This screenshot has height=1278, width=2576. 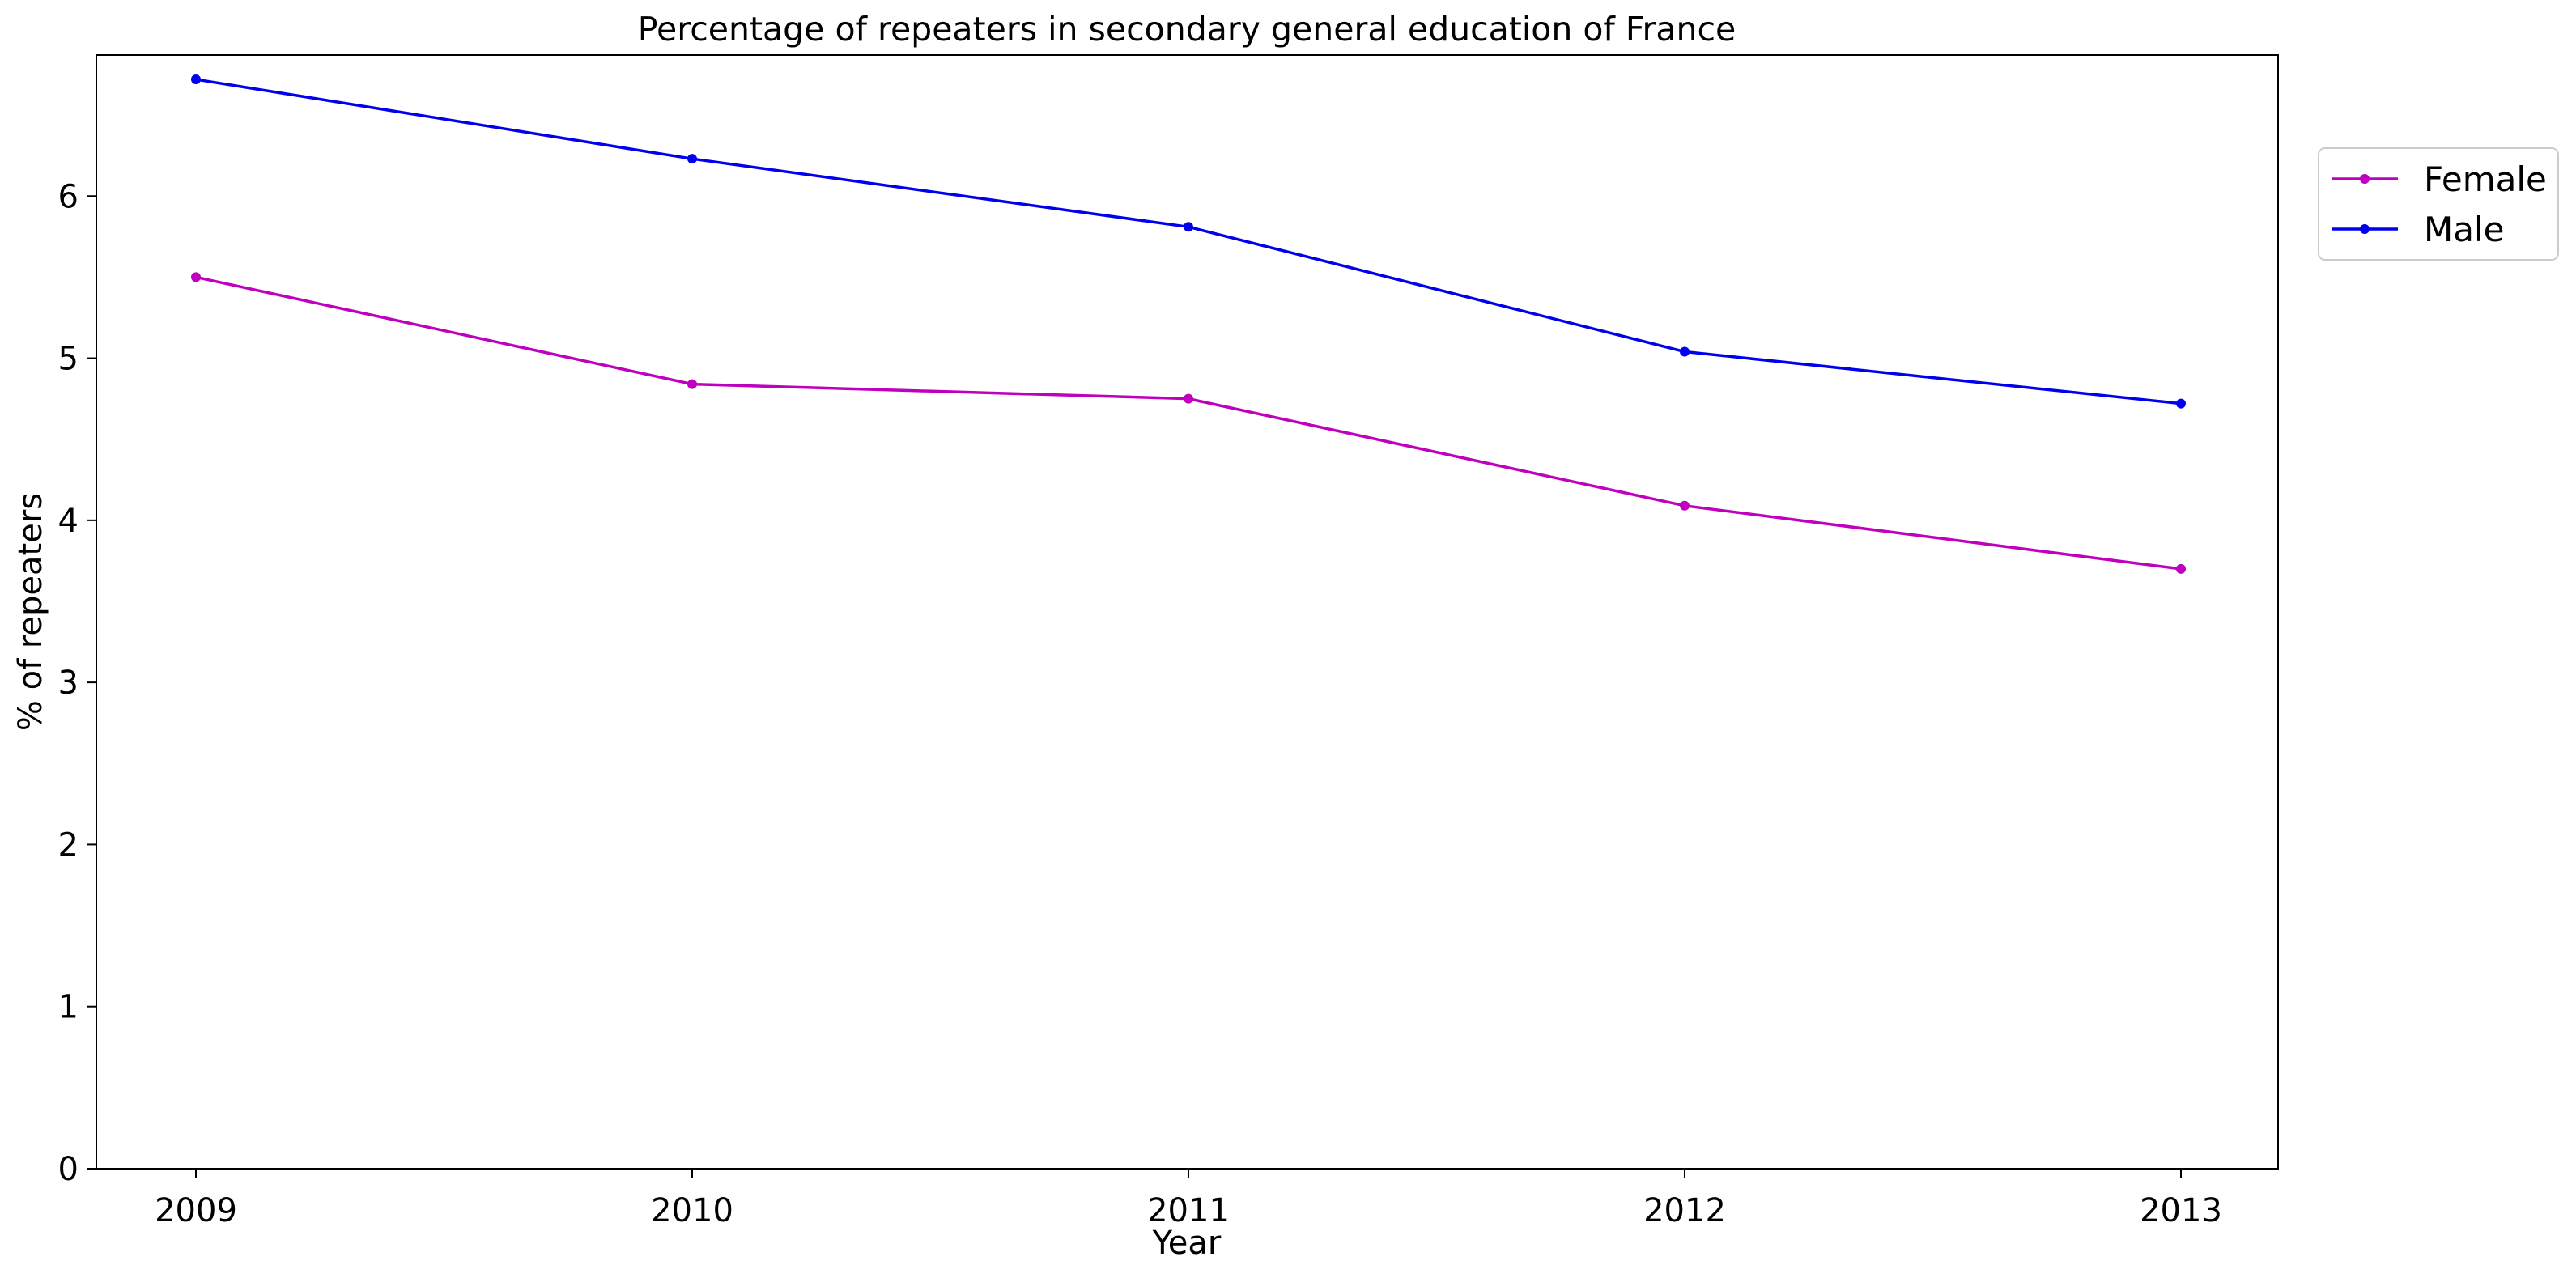 What do you see at coordinates (68, 1169) in the screenshot?
I see `y-tick-label: 0` at bounding box center [68, 1169].